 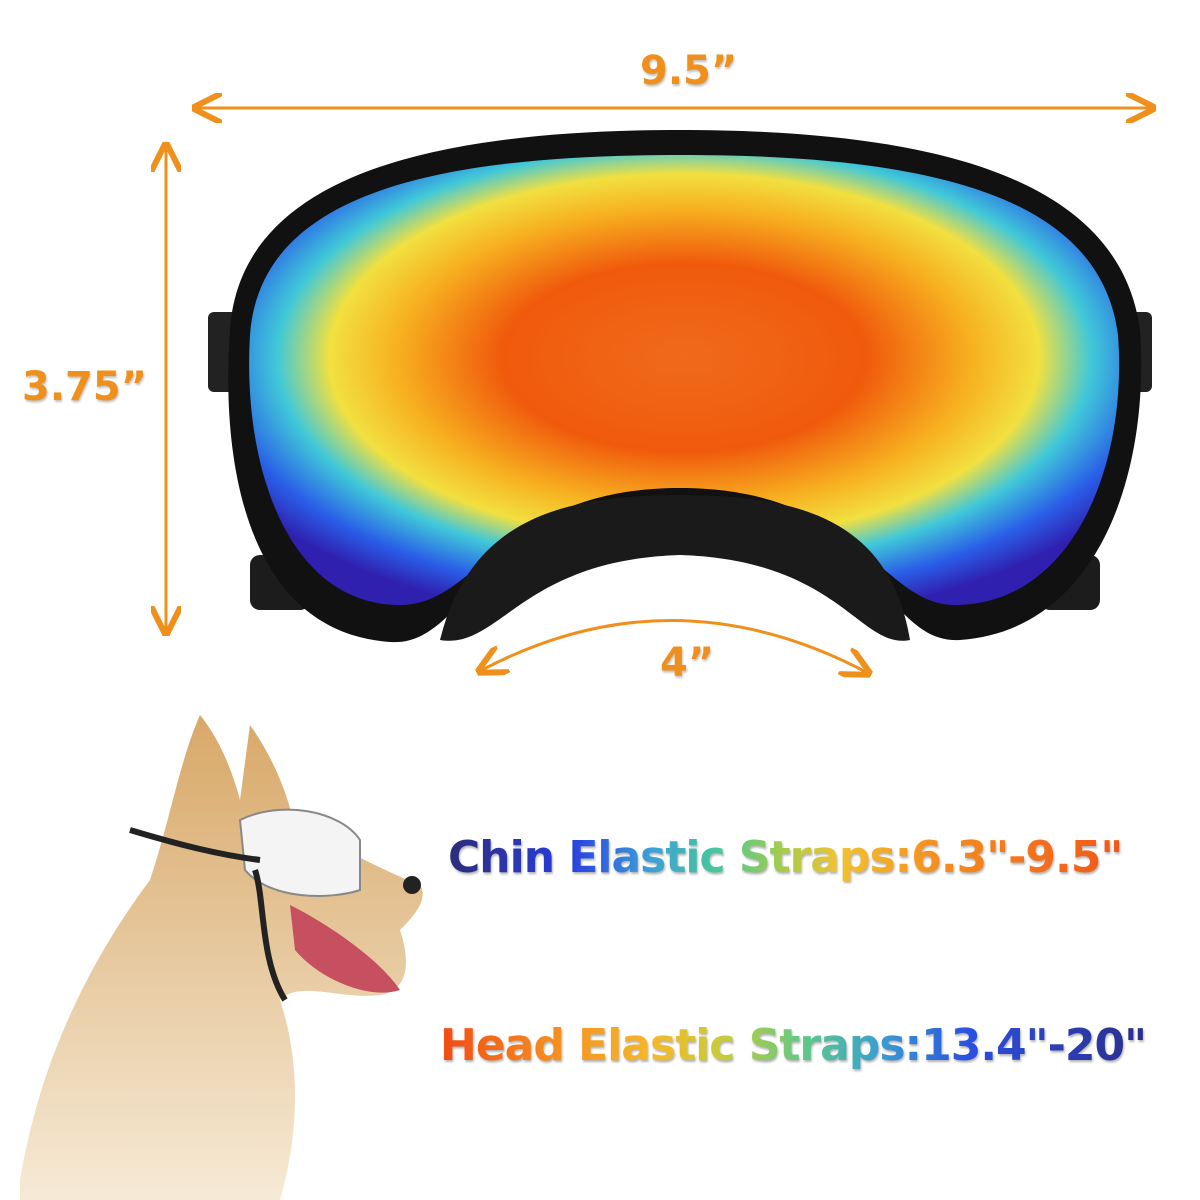 I want to click on dog-wearing-goggles, so click(x=221, y=957).